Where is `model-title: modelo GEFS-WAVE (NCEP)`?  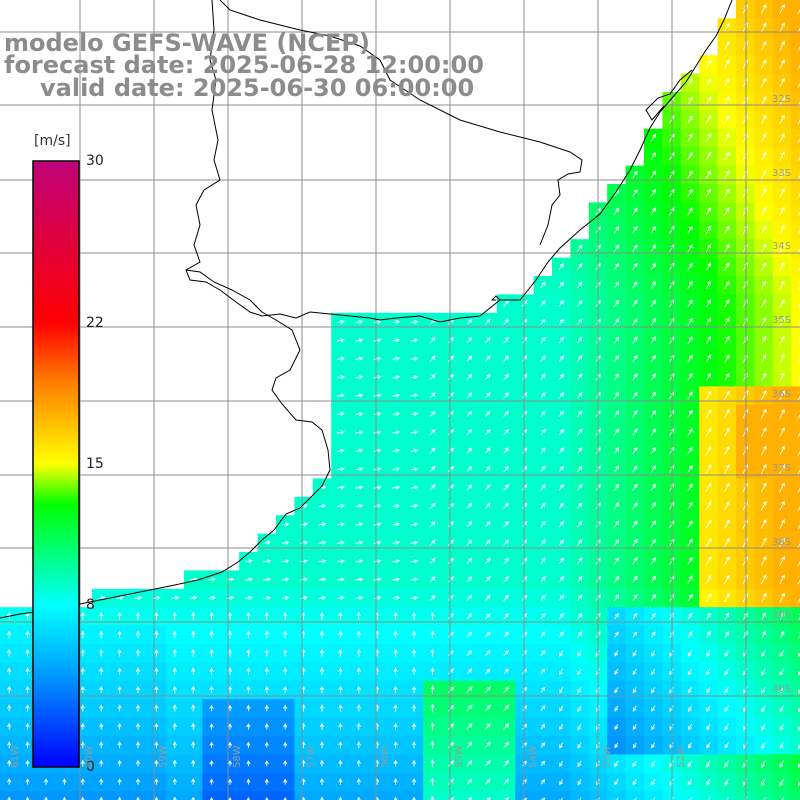 model-title: modelo GEFS-WAVE (NCEP) is located at coordinates (187, 43).